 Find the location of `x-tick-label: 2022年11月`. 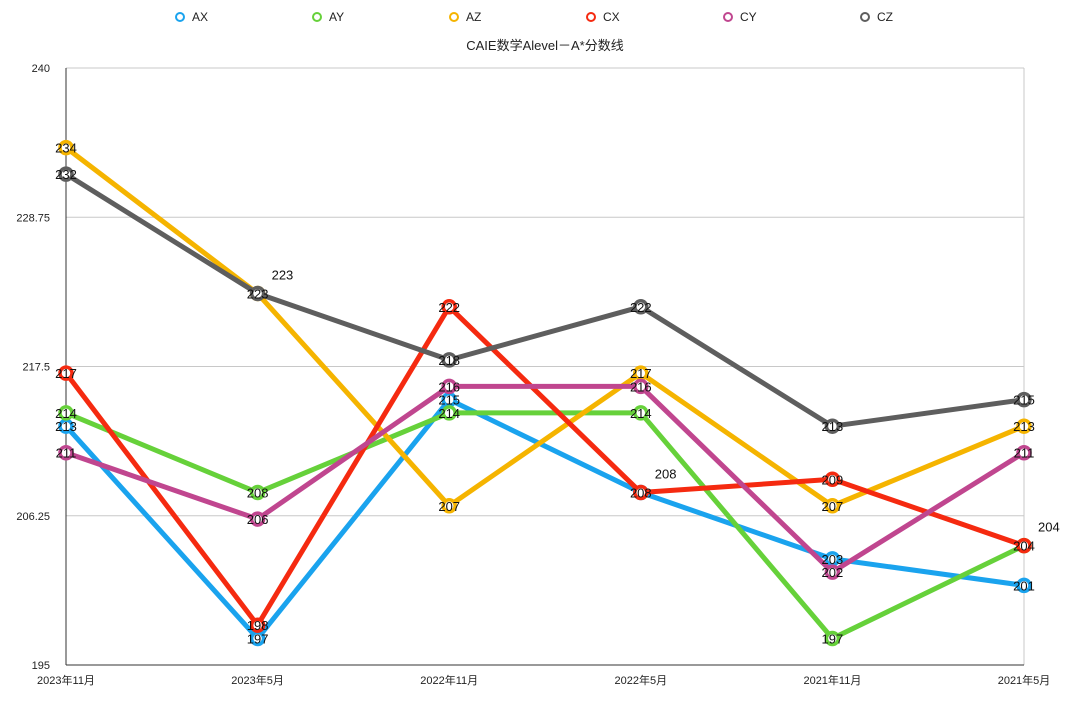

x-tick-label: 2022年11月 is located at coordinates (449, 680).